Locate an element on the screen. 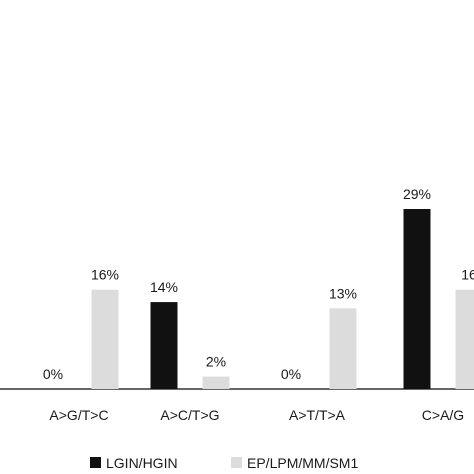 Image resolution: width=474 pixels, height=474 pixels. data-label-series2-2: 13% is located at coordinates (343, 293).